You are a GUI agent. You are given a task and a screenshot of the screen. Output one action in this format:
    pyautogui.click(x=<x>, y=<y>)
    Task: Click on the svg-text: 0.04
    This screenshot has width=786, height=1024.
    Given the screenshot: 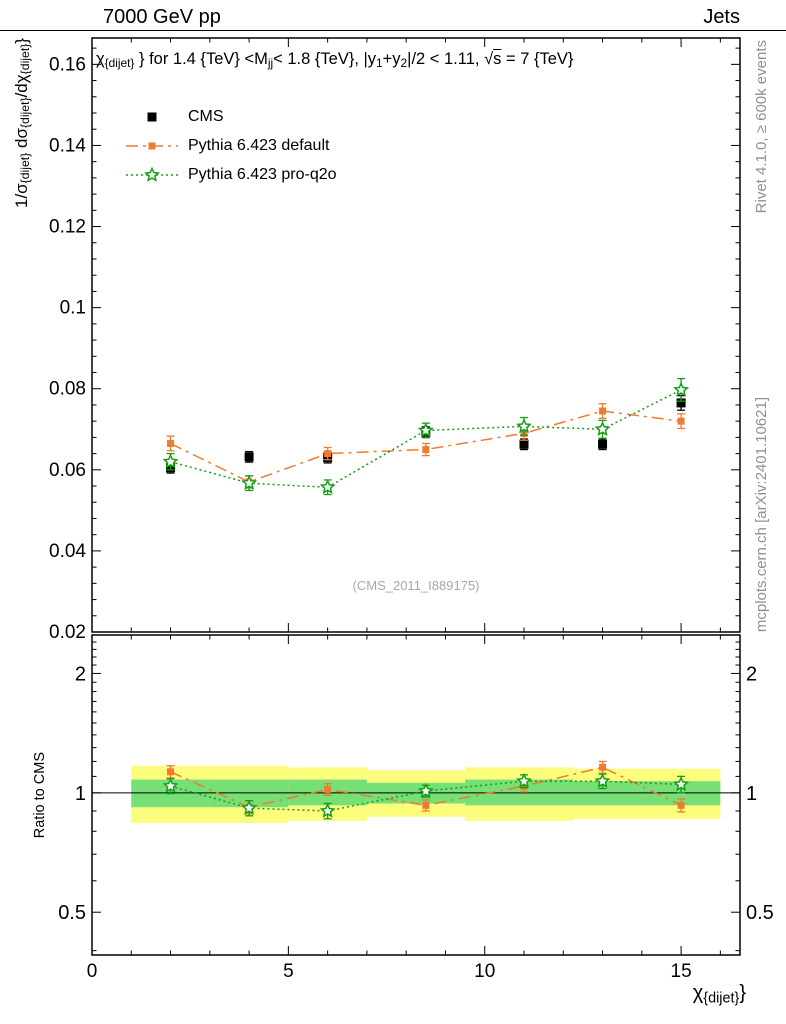 What is the action you would take?
    pyautogui.click(x=67, y=551)
    